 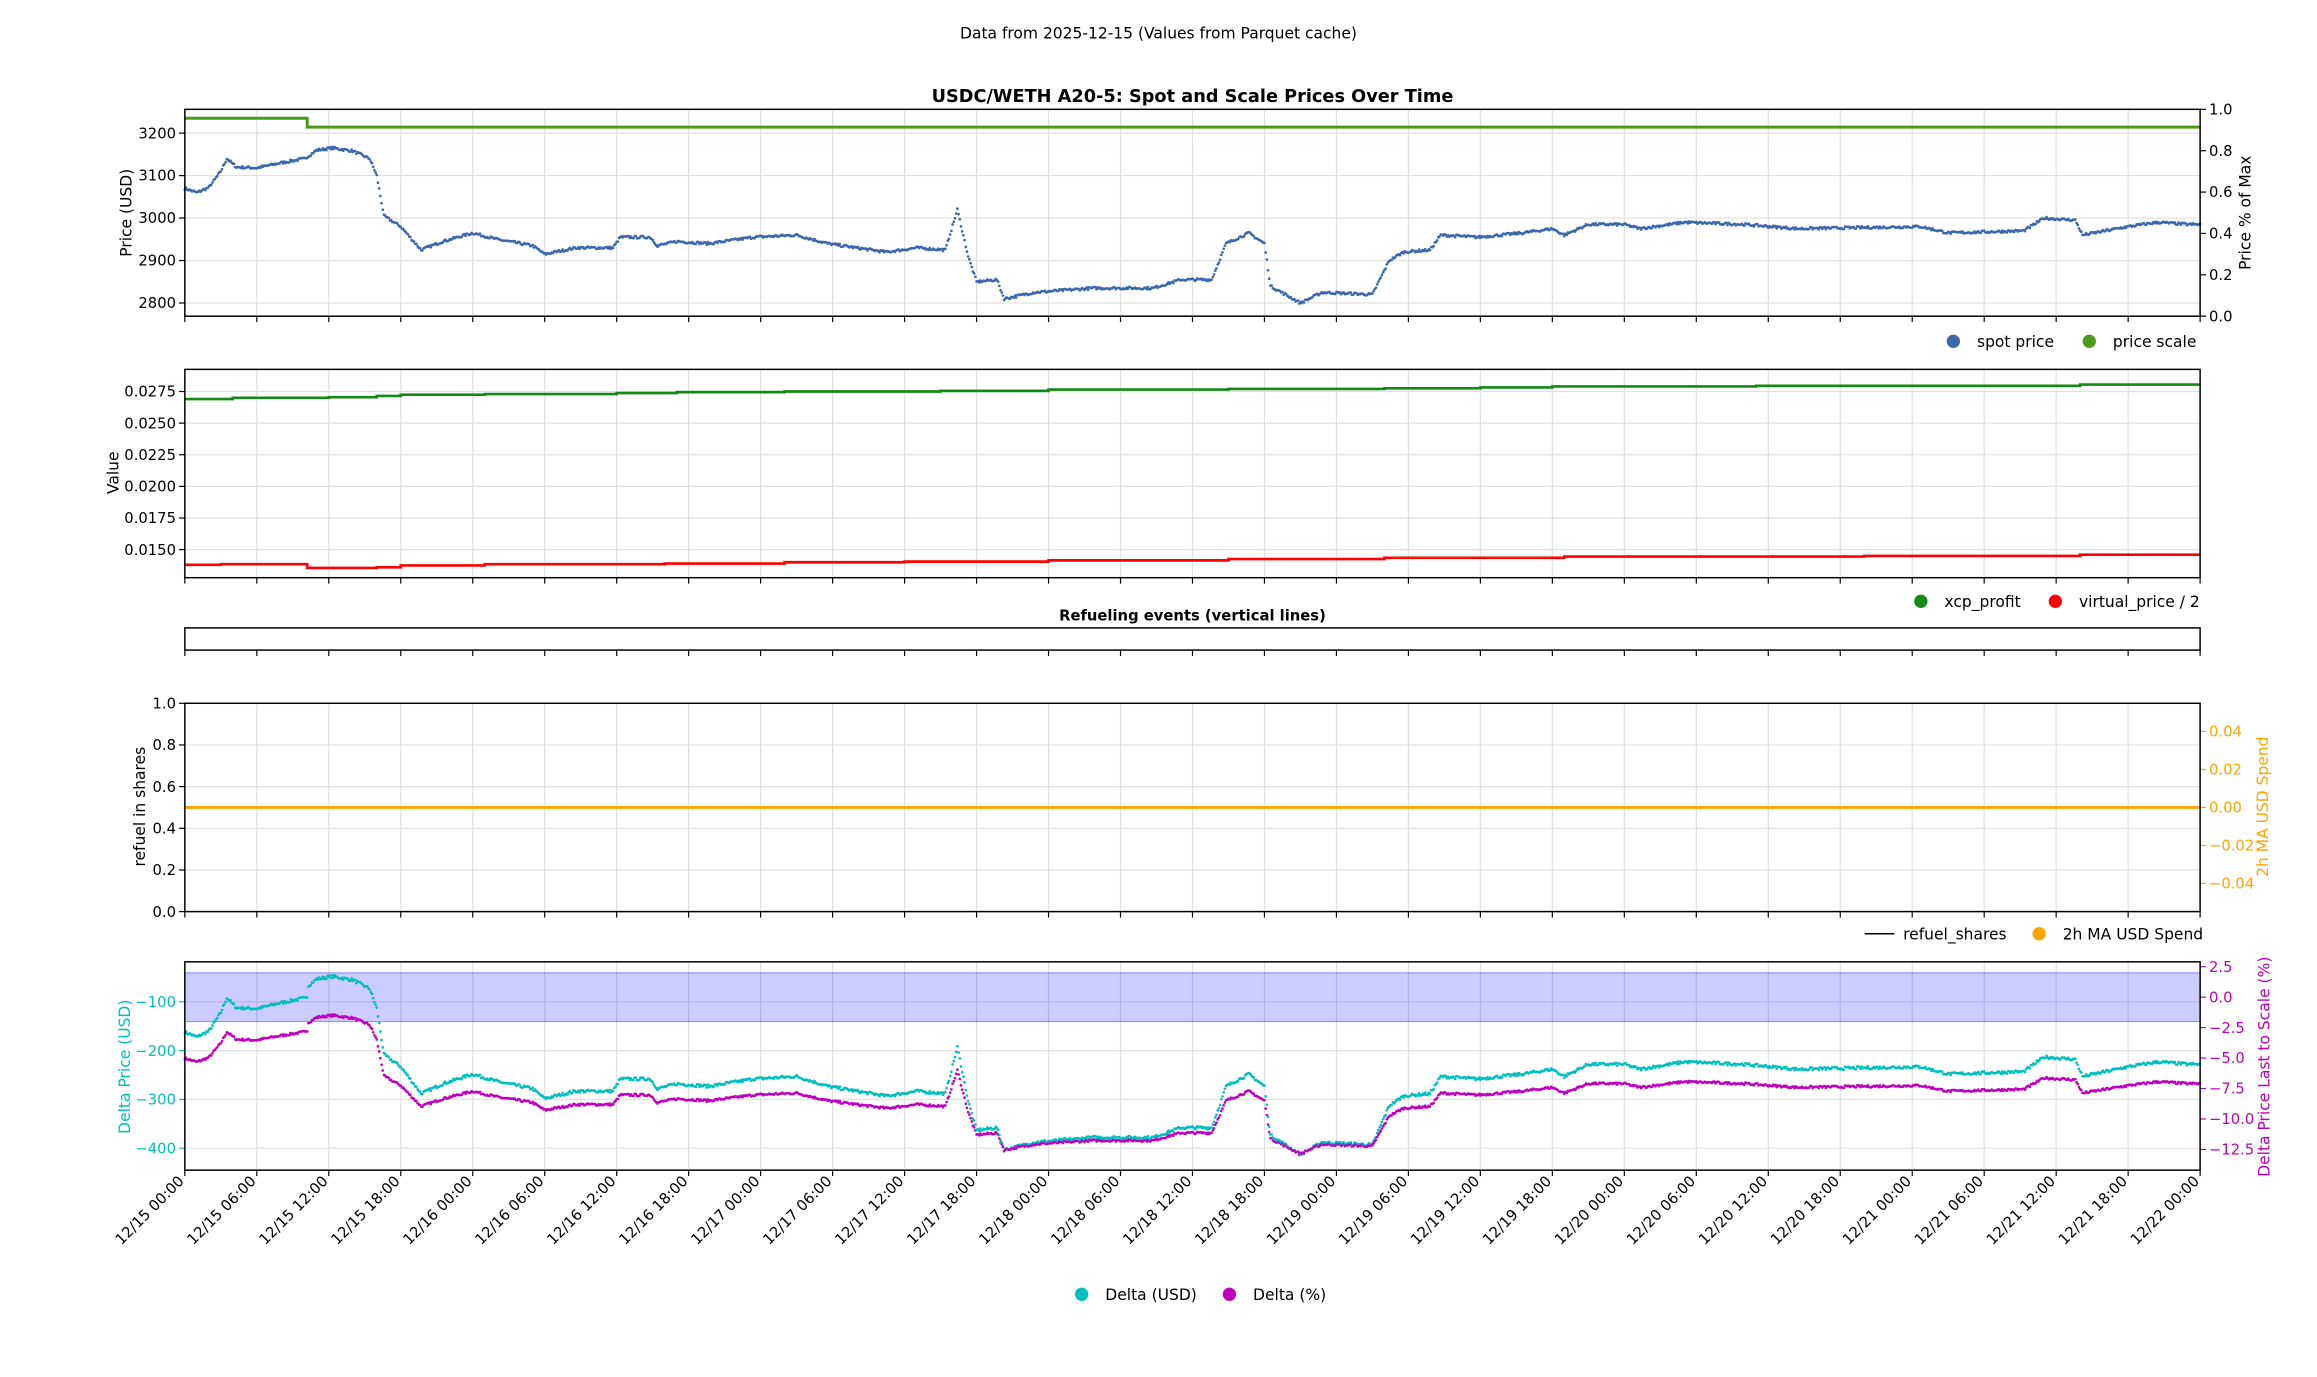 I want to click on y-tick-label: −10.0, so click(x=2231, y=1119).